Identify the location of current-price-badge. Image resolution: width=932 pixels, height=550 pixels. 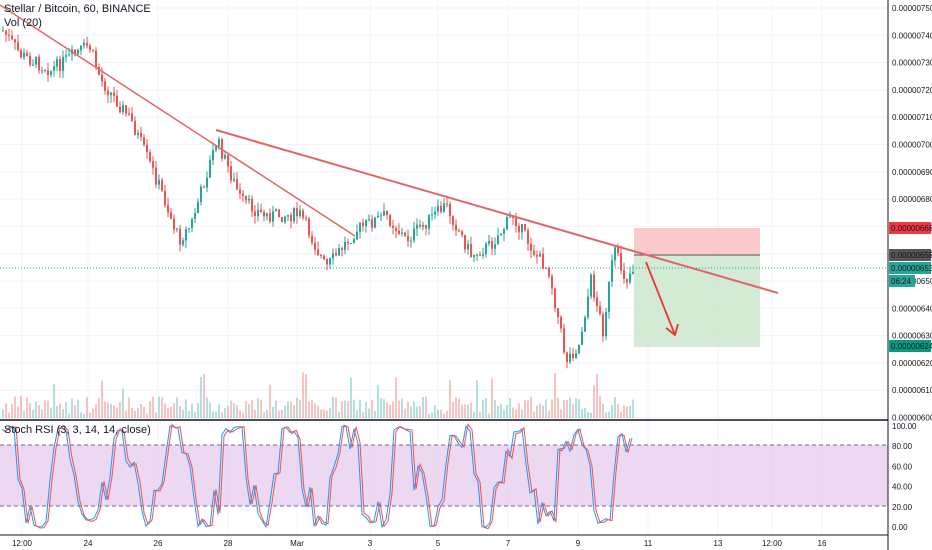
(910, 268).